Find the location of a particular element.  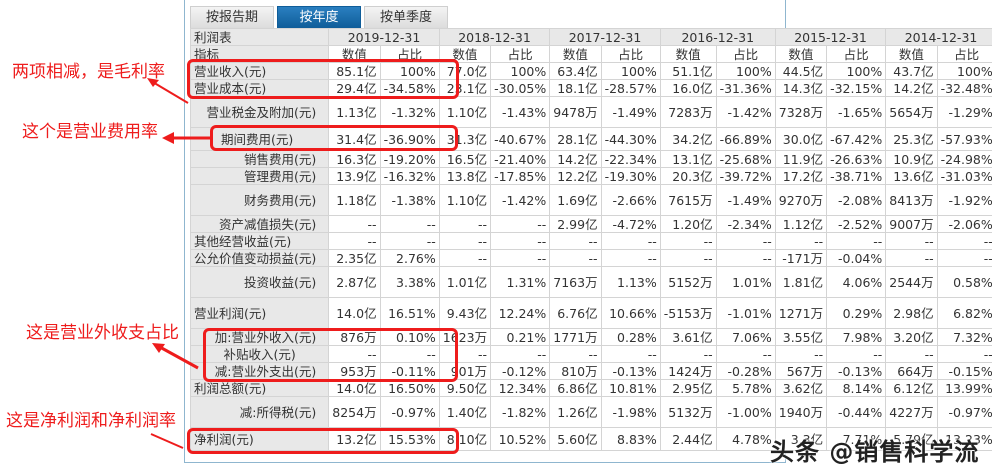

annotation-non-operating: 这是营业外收支占比 is located at coordinates (102, 333).